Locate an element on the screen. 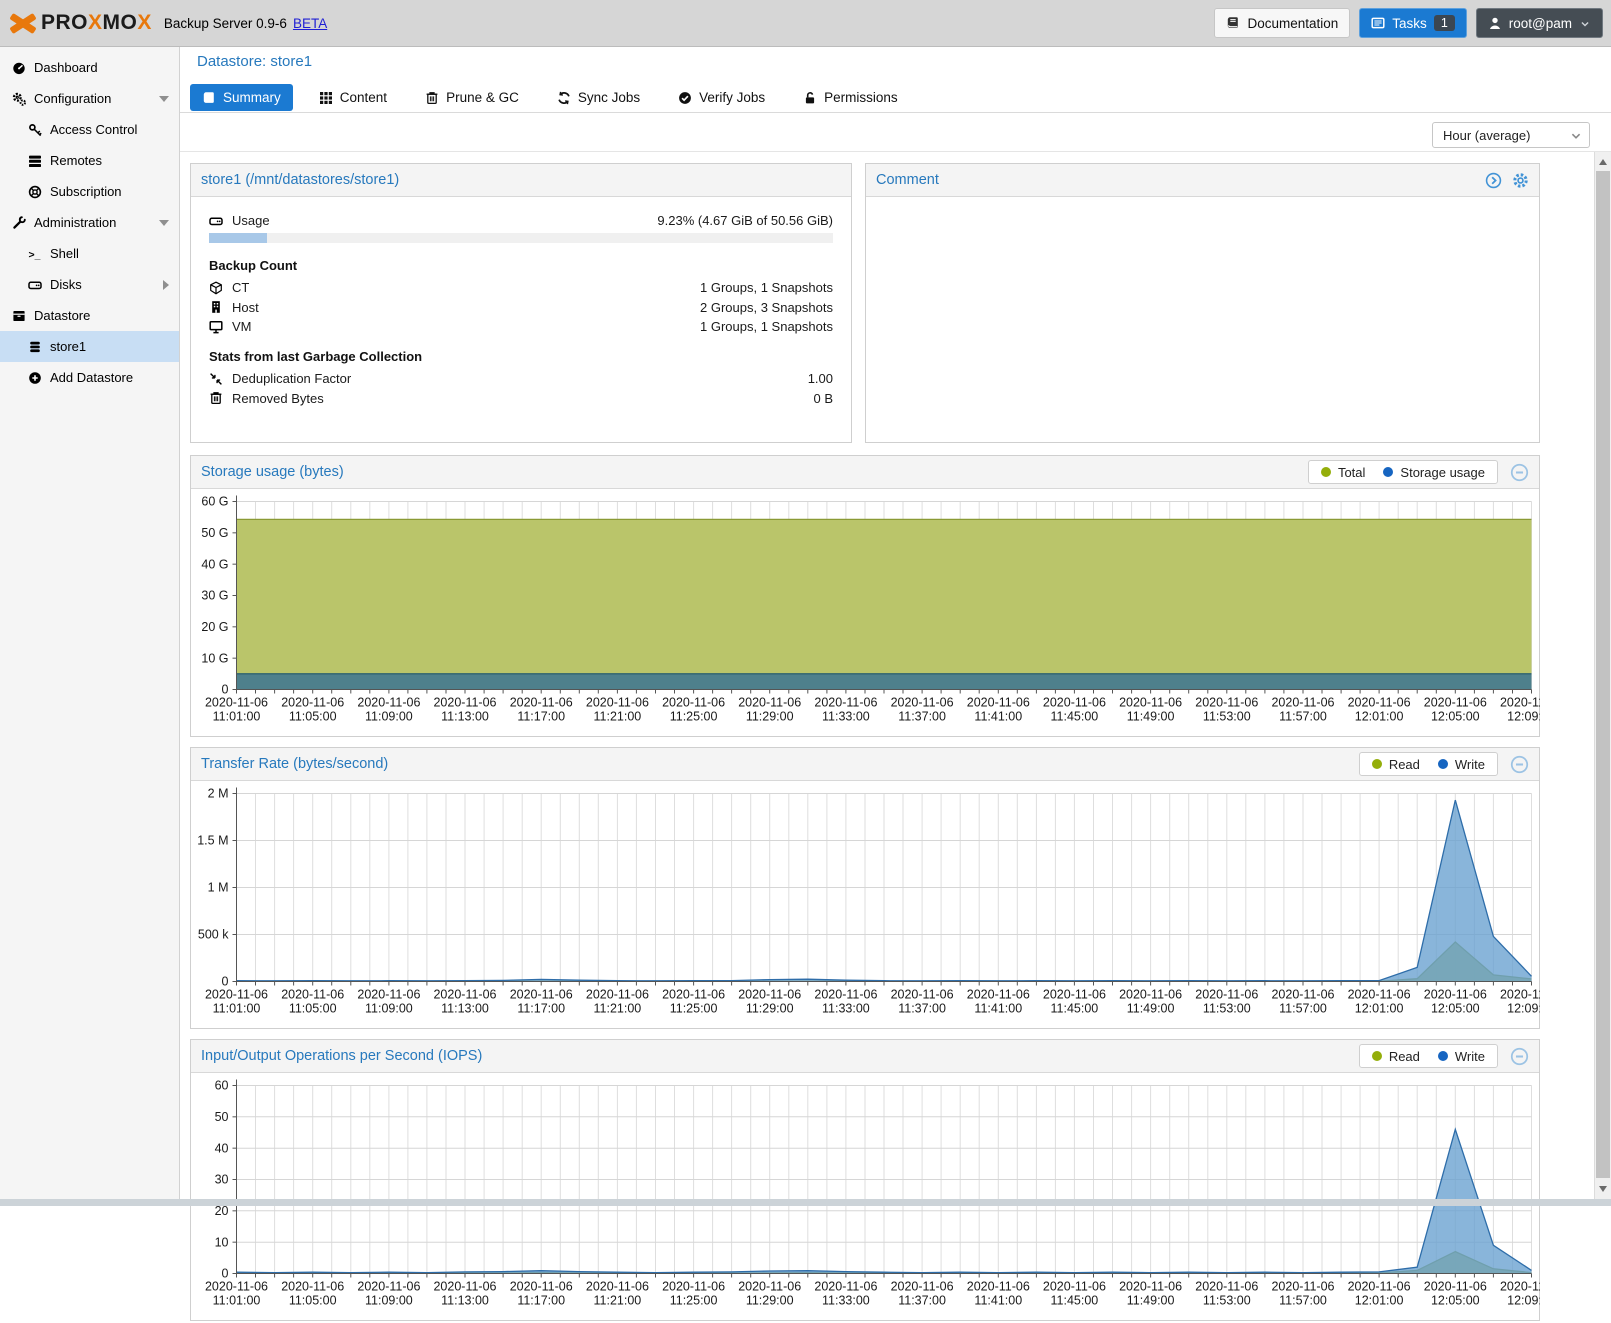 This screenshot has width=1611, height=1323. sidebar-item-label: Disks is located at coordinates (66, 284).